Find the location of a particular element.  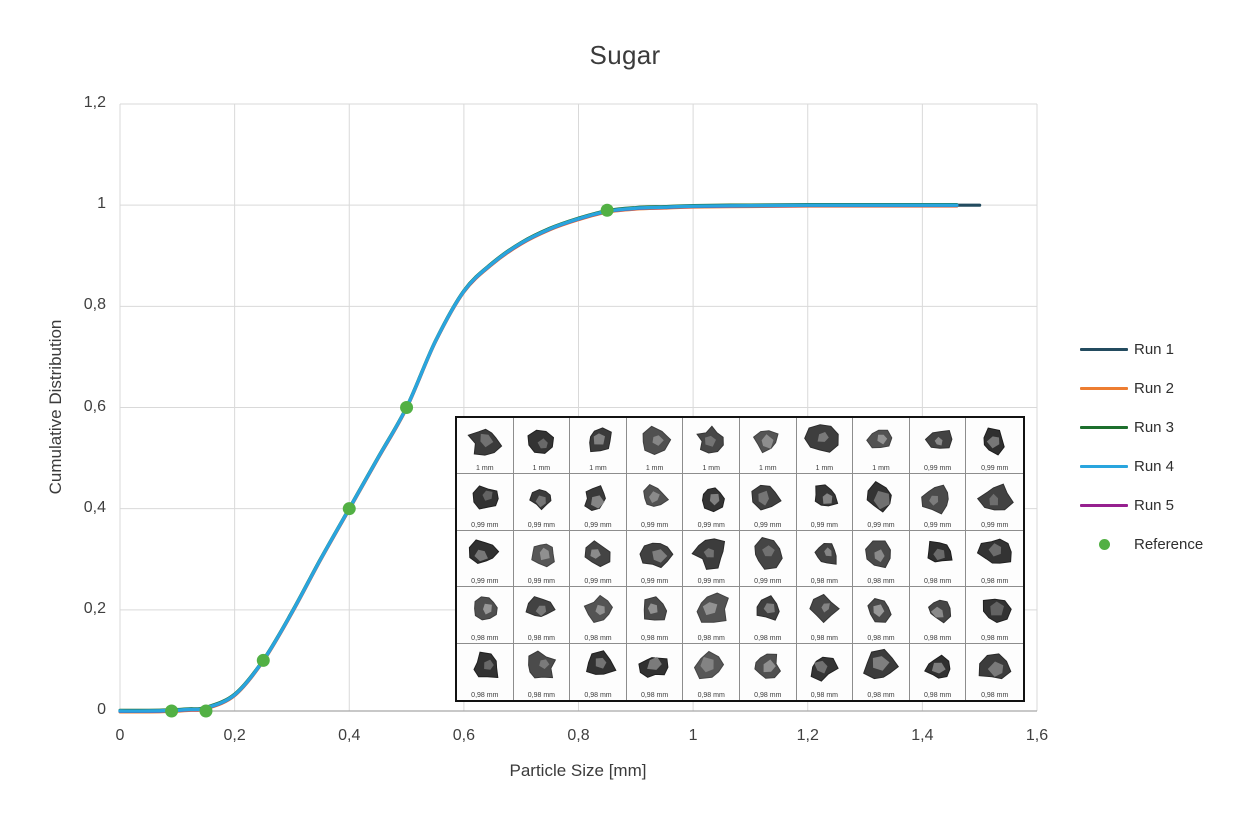

x-tick-label: 0,8 is located at coordinates (578, 735).